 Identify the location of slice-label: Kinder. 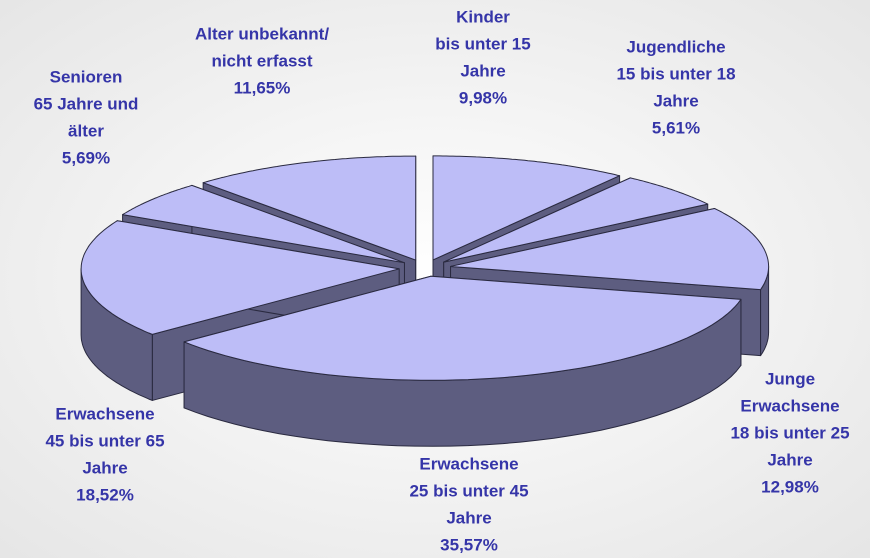
(483, 16).